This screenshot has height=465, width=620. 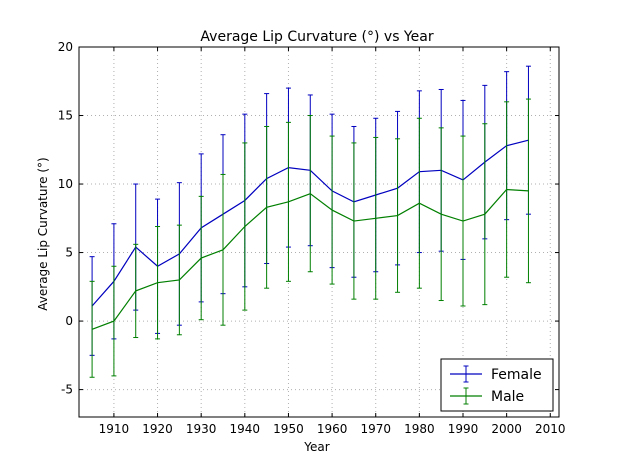 I want to click on x-tick-label: 2010, so click(x=550, y=429).